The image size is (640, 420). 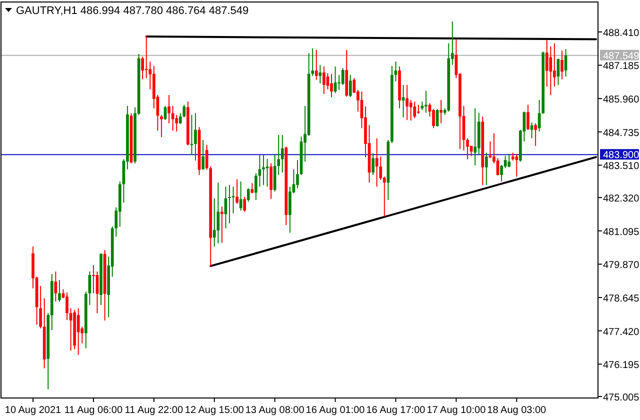 I want to click on x-tick-label: 11 Aug 22:00, so click(x=154, y=410).